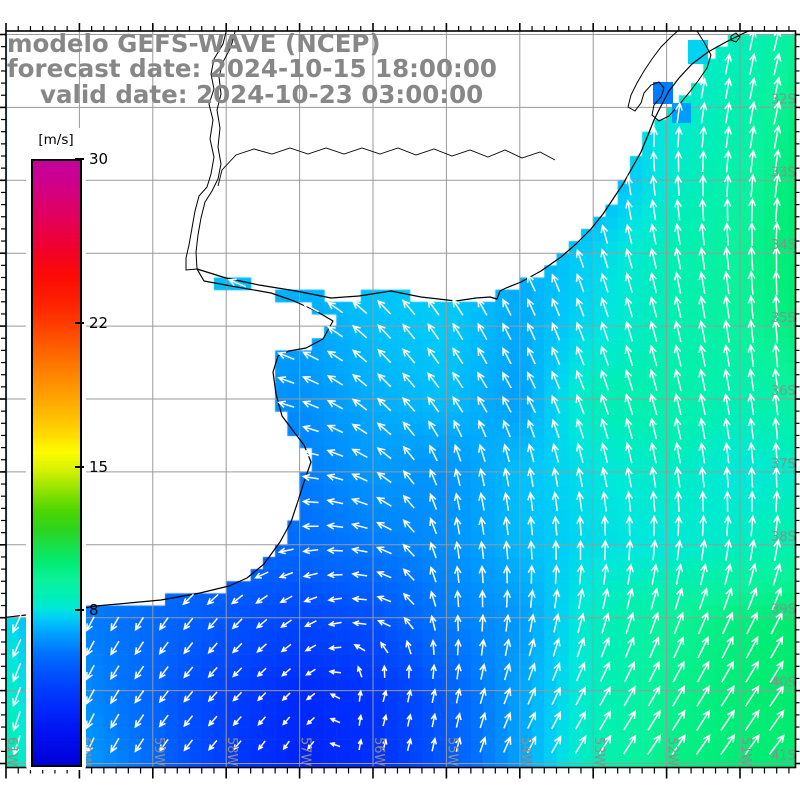  I want to click on longitude-label: 56W, so click(378, 752).